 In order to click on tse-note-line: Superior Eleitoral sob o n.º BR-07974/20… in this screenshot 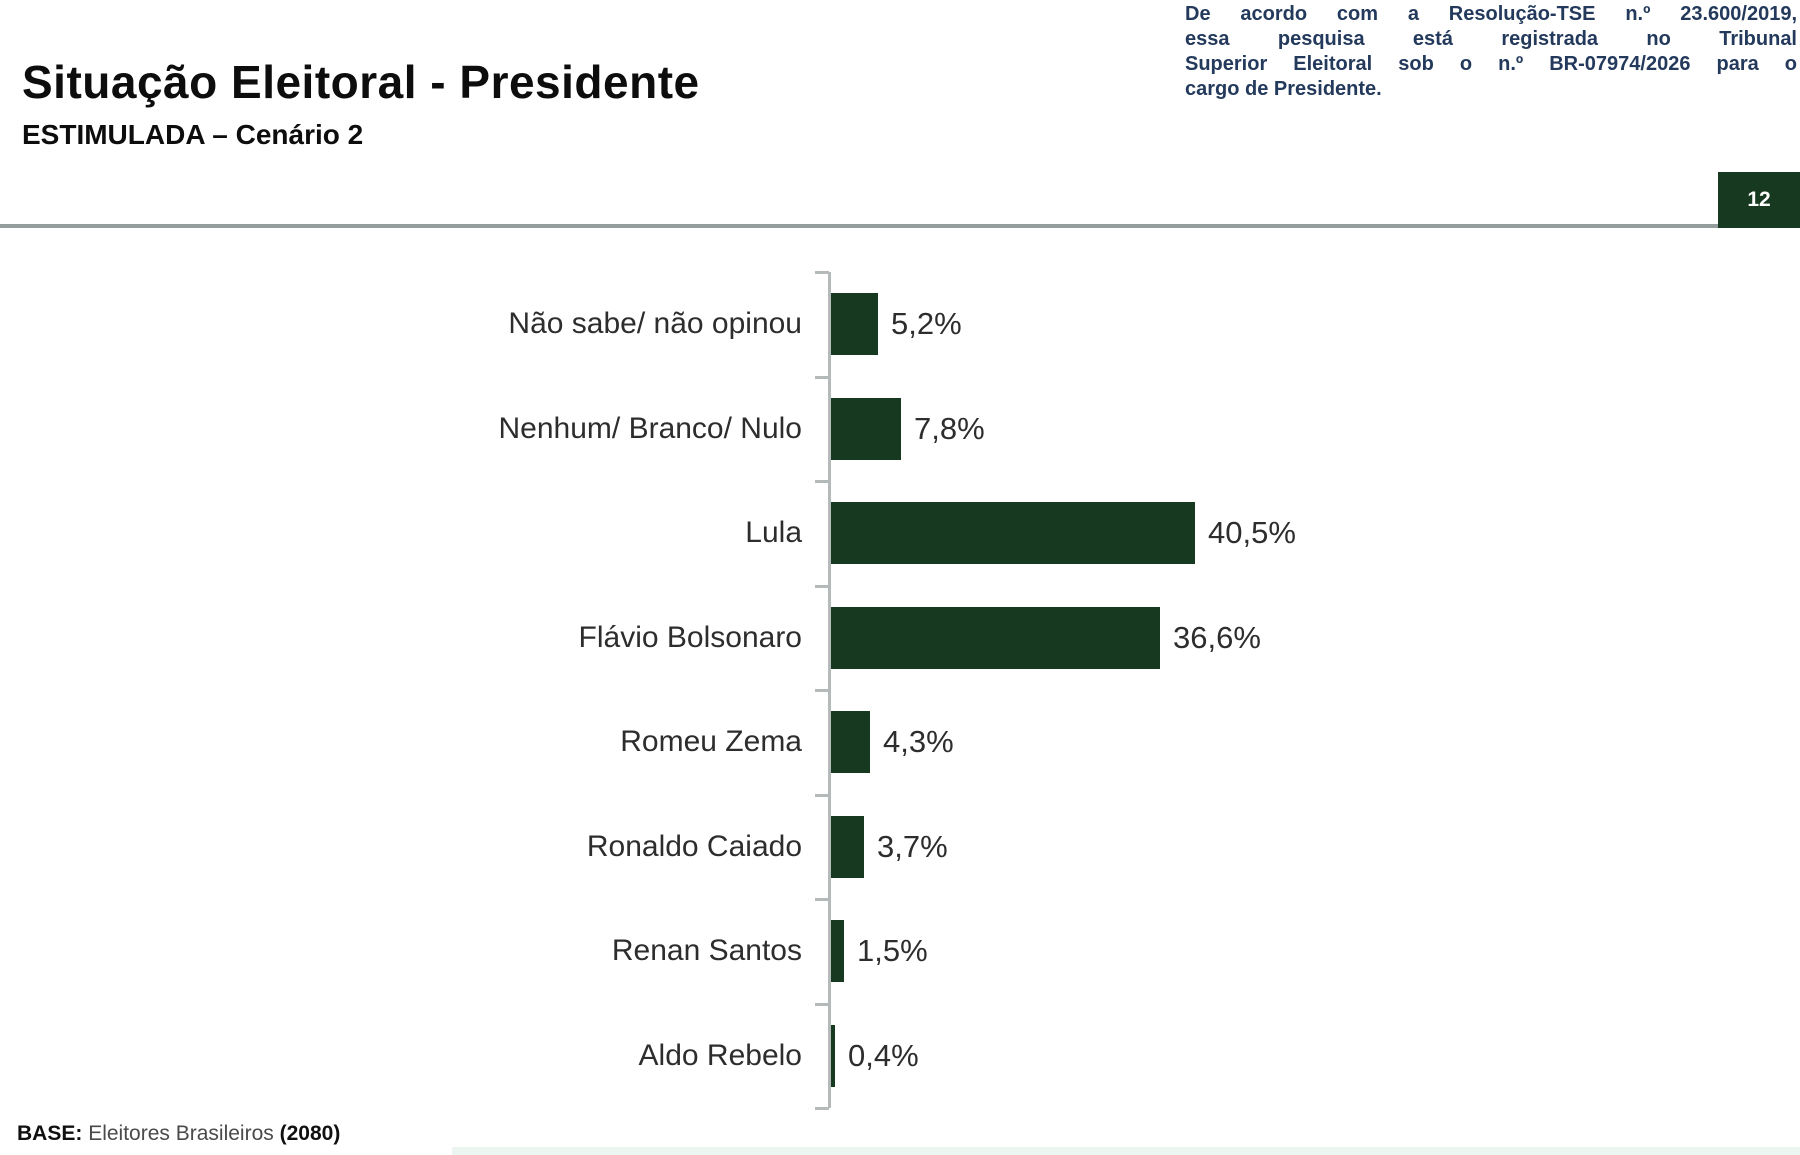, I will do `click(1491, 64)`.